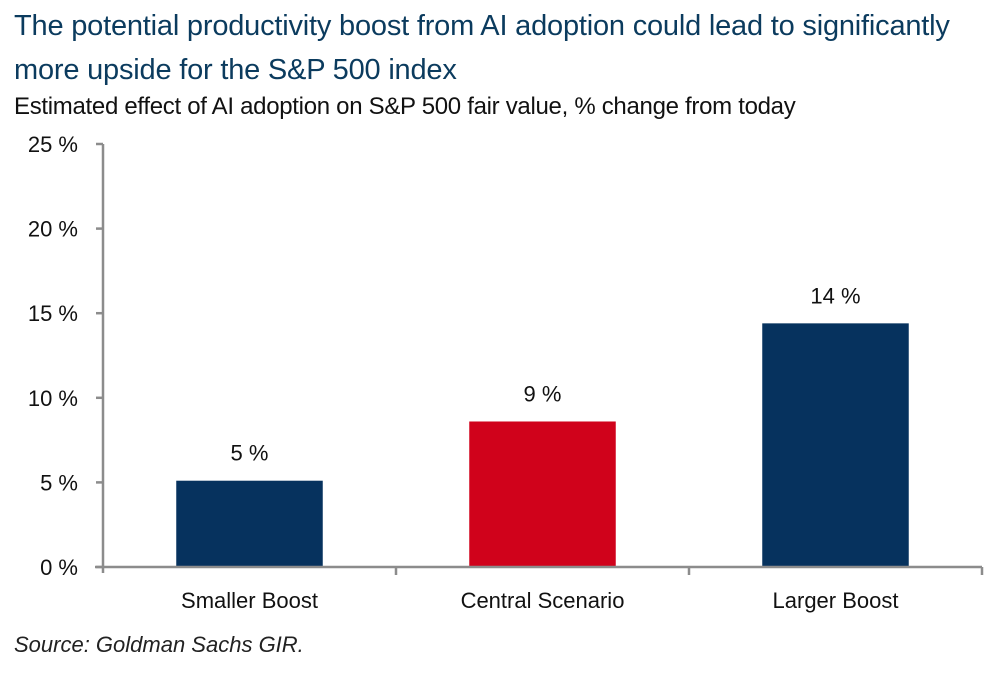 The image size is (1000, 679). I want to click on source-note: Source: Goldman Sachs GIR., so click(159, 644).